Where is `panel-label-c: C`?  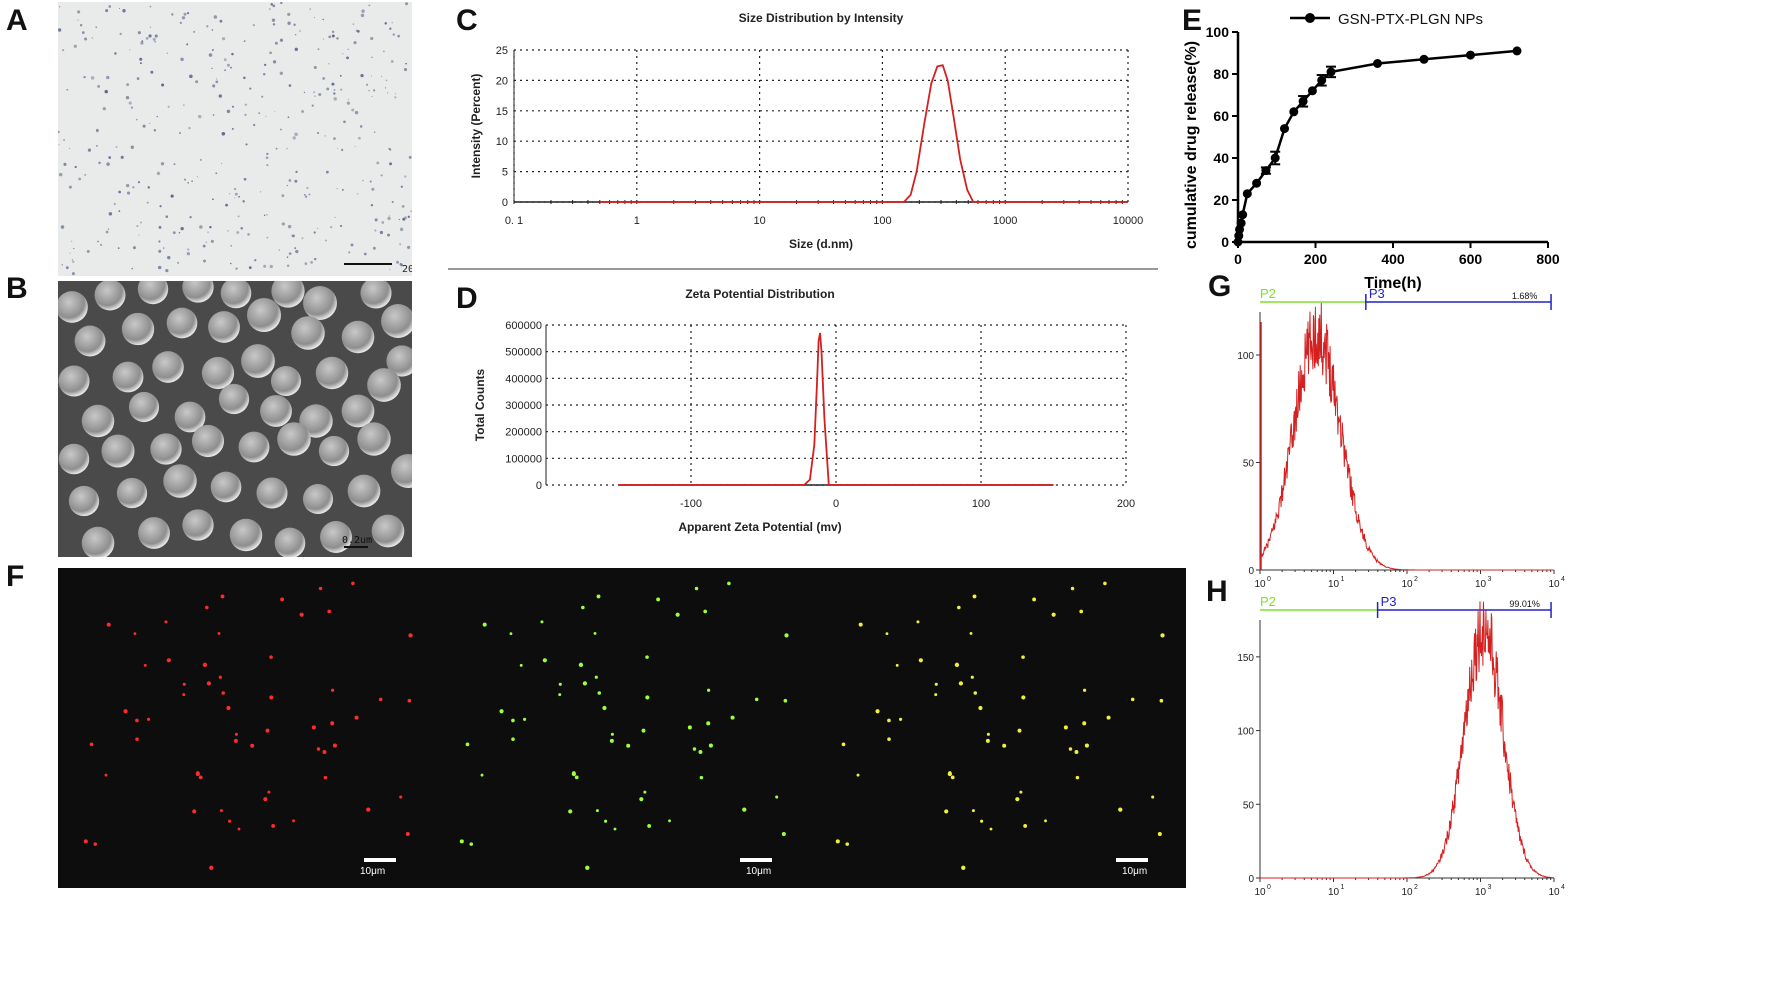 panel-label-c: C is located at coordinates (467, 20).